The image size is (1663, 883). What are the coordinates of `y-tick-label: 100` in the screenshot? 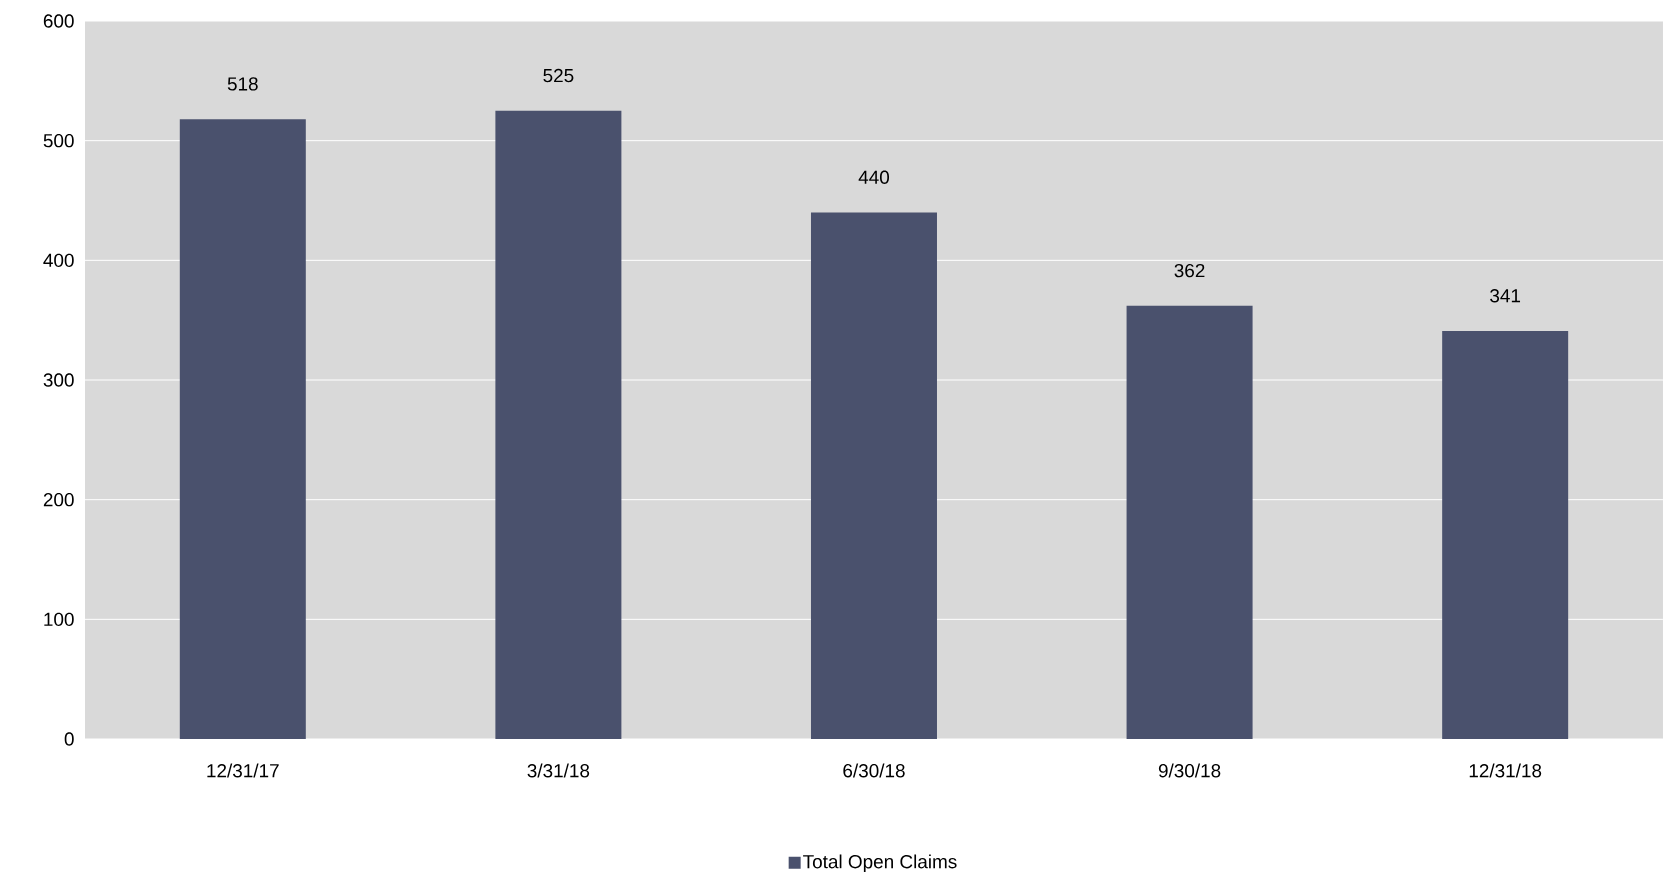 It's located at (59, 619).